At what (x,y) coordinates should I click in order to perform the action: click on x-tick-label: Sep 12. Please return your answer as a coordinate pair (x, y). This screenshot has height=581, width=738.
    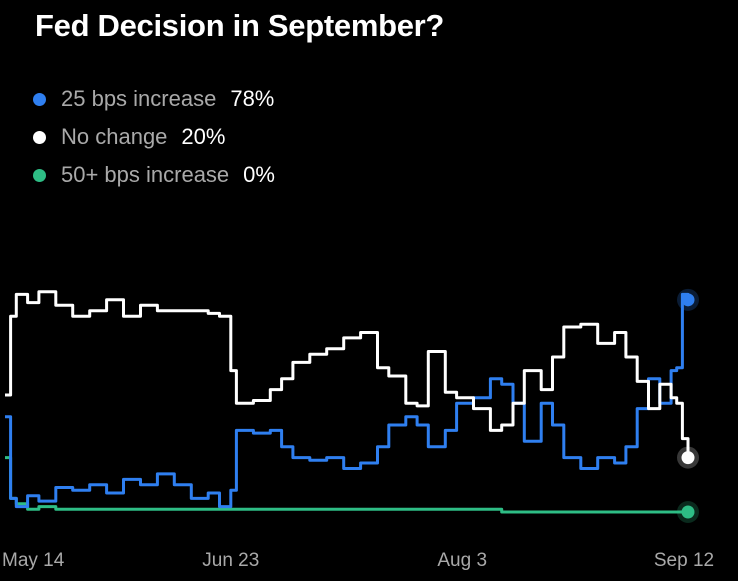
    Looking at the image, I should click on (684, 560).